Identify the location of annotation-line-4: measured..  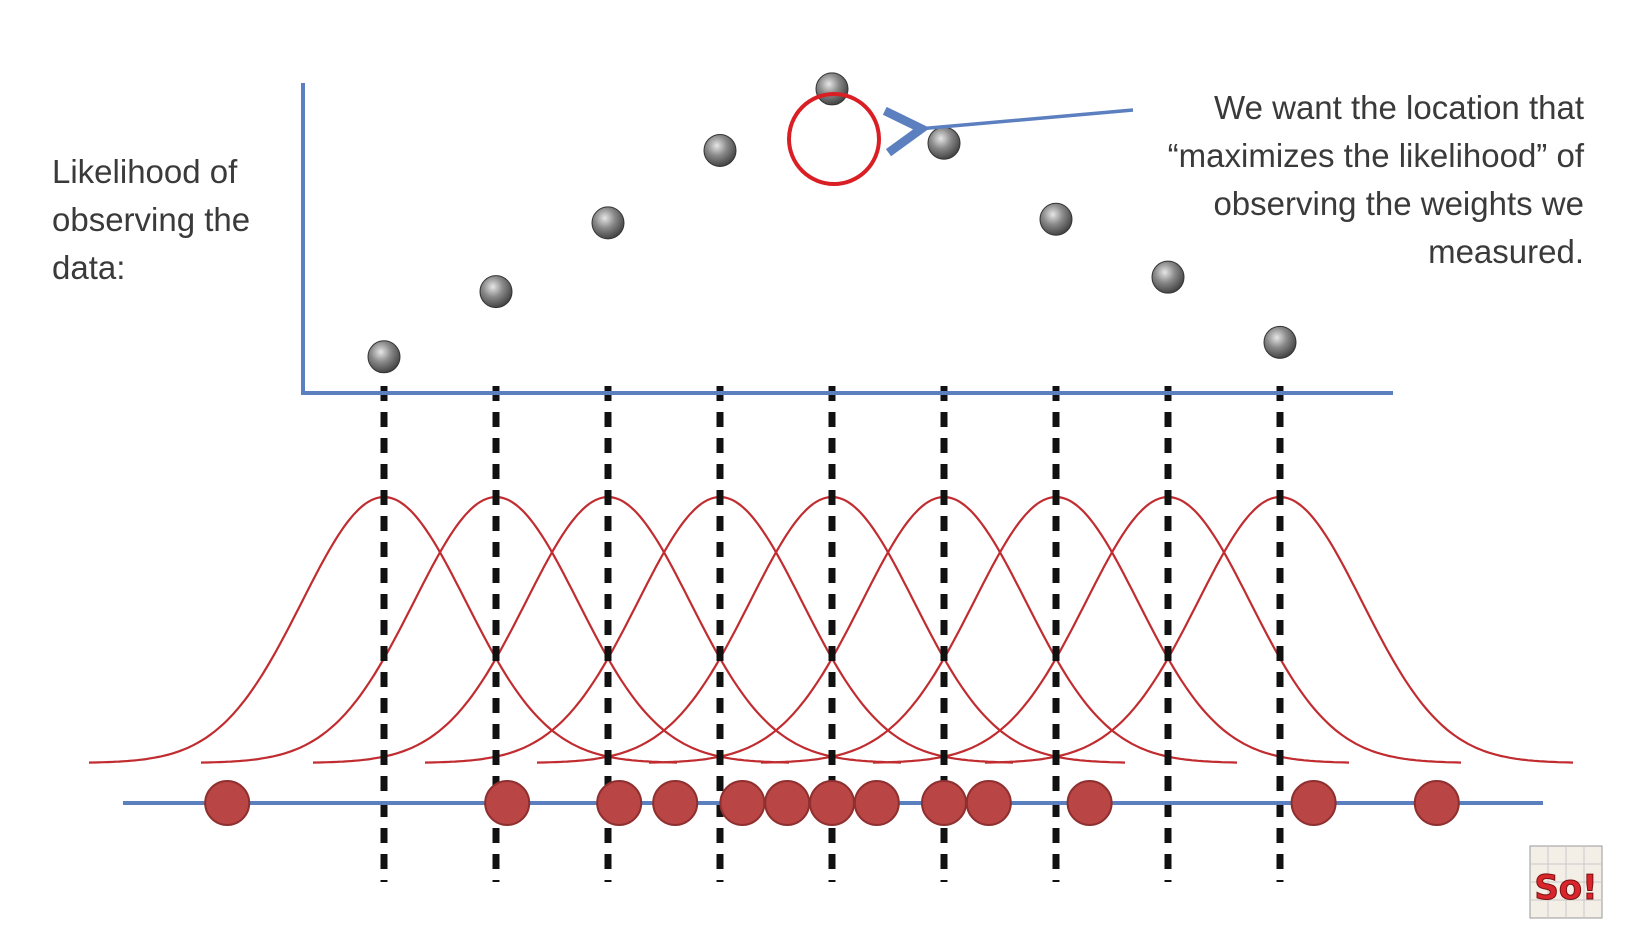
(1506, 251).